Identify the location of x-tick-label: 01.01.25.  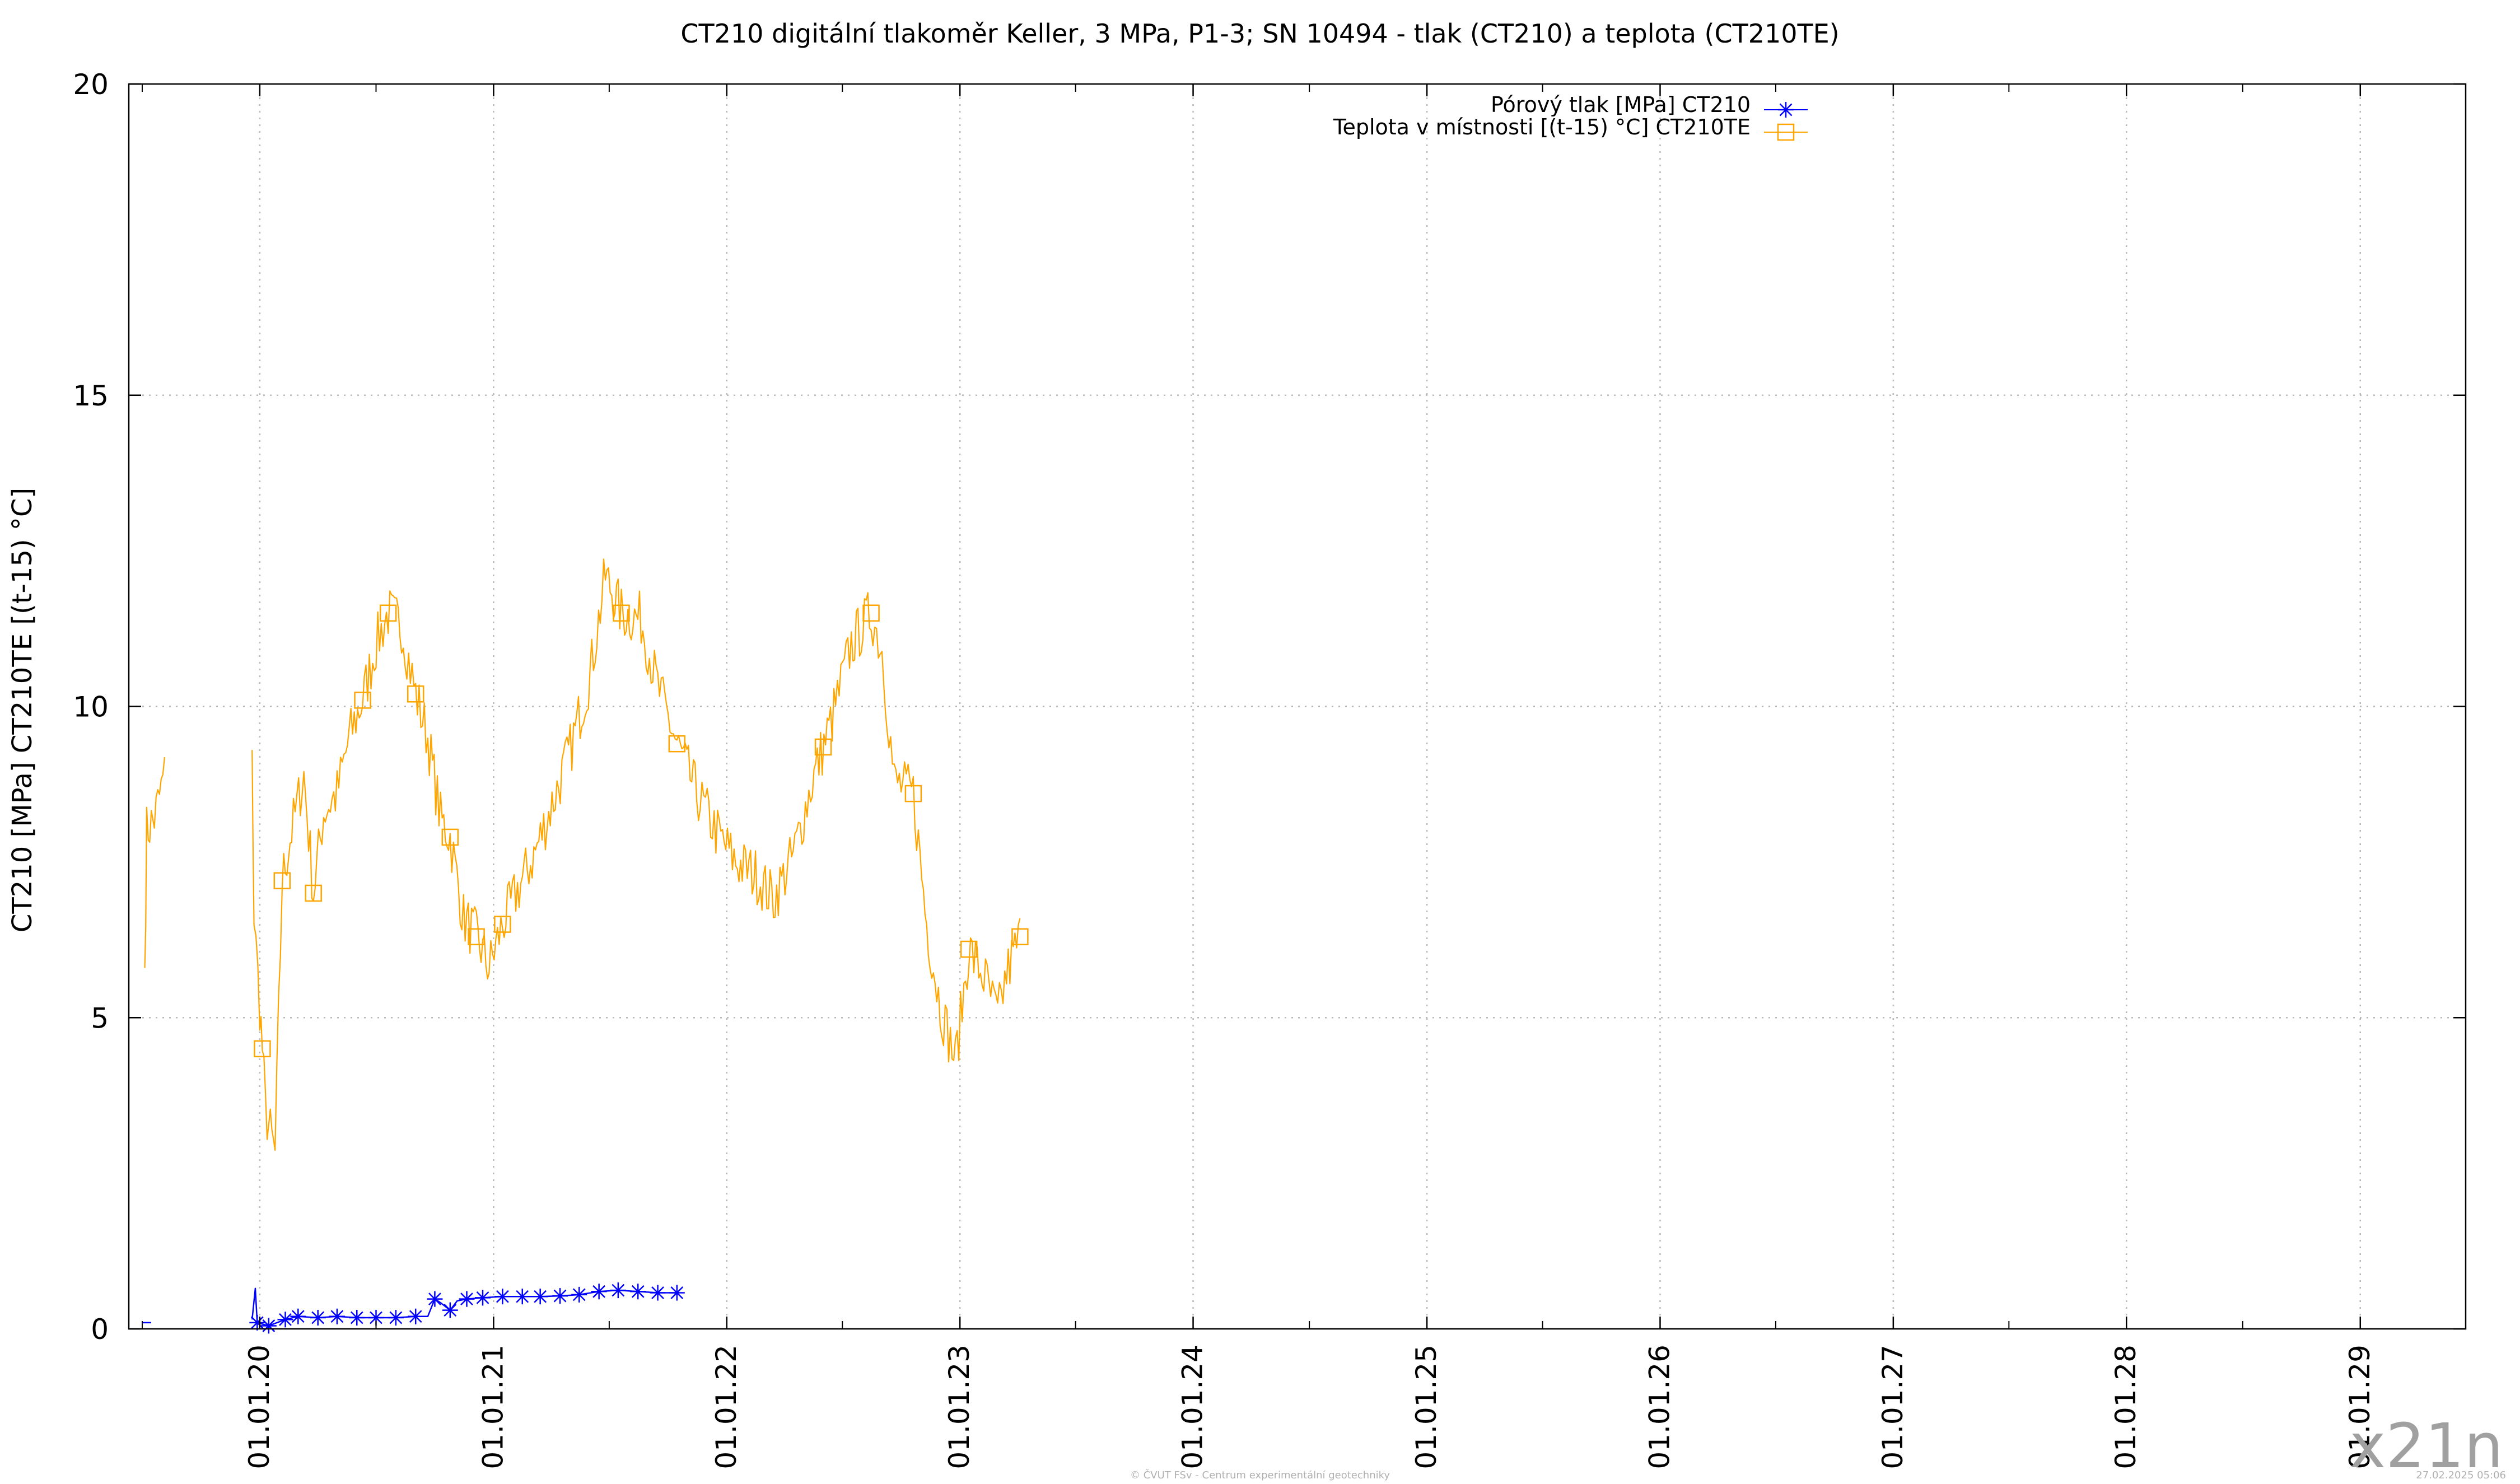
(1427, 1407).